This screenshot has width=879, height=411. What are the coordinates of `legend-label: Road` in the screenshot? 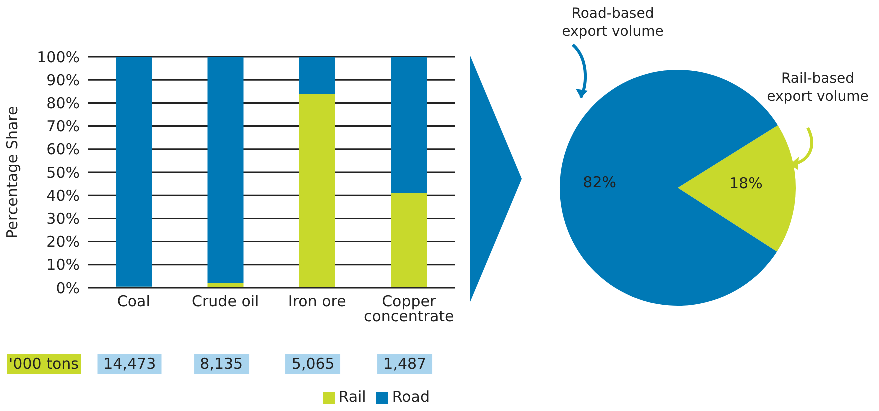 It's located at (411, 397).